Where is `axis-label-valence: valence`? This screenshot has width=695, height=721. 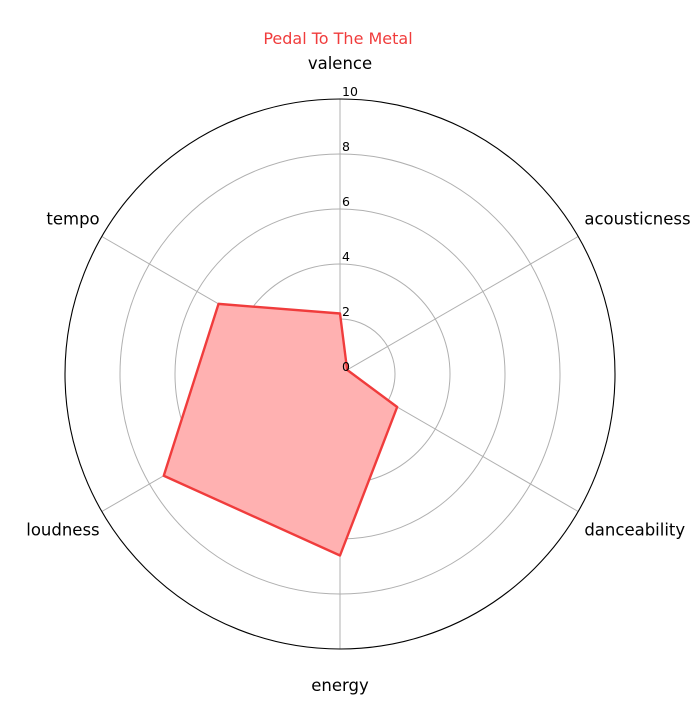 axis-label-valence: valence is located at coordinates (340, 63).